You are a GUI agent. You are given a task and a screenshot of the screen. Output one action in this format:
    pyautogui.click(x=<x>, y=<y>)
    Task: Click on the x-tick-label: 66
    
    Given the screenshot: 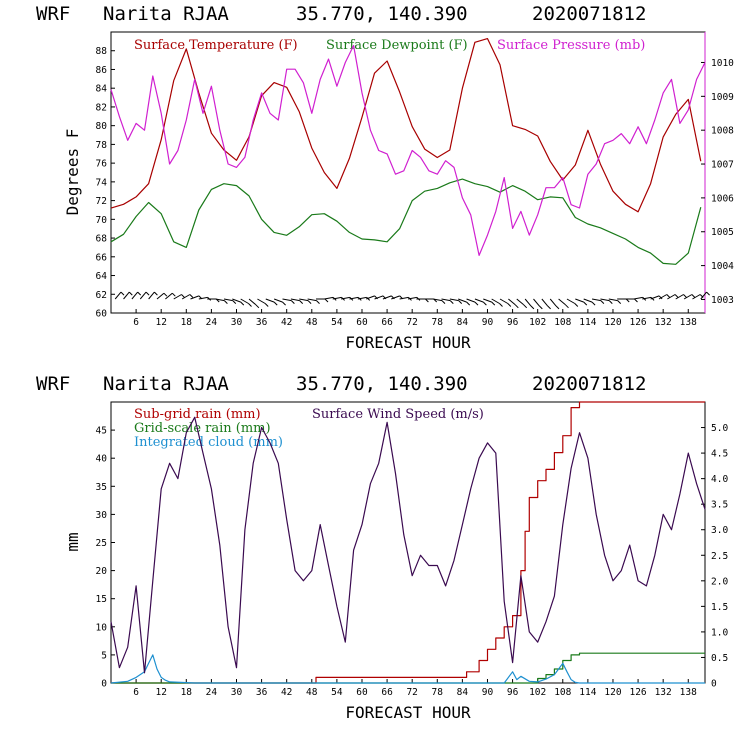 What is the action you would take?
    pyautogui.click(x=387, y=692)
    